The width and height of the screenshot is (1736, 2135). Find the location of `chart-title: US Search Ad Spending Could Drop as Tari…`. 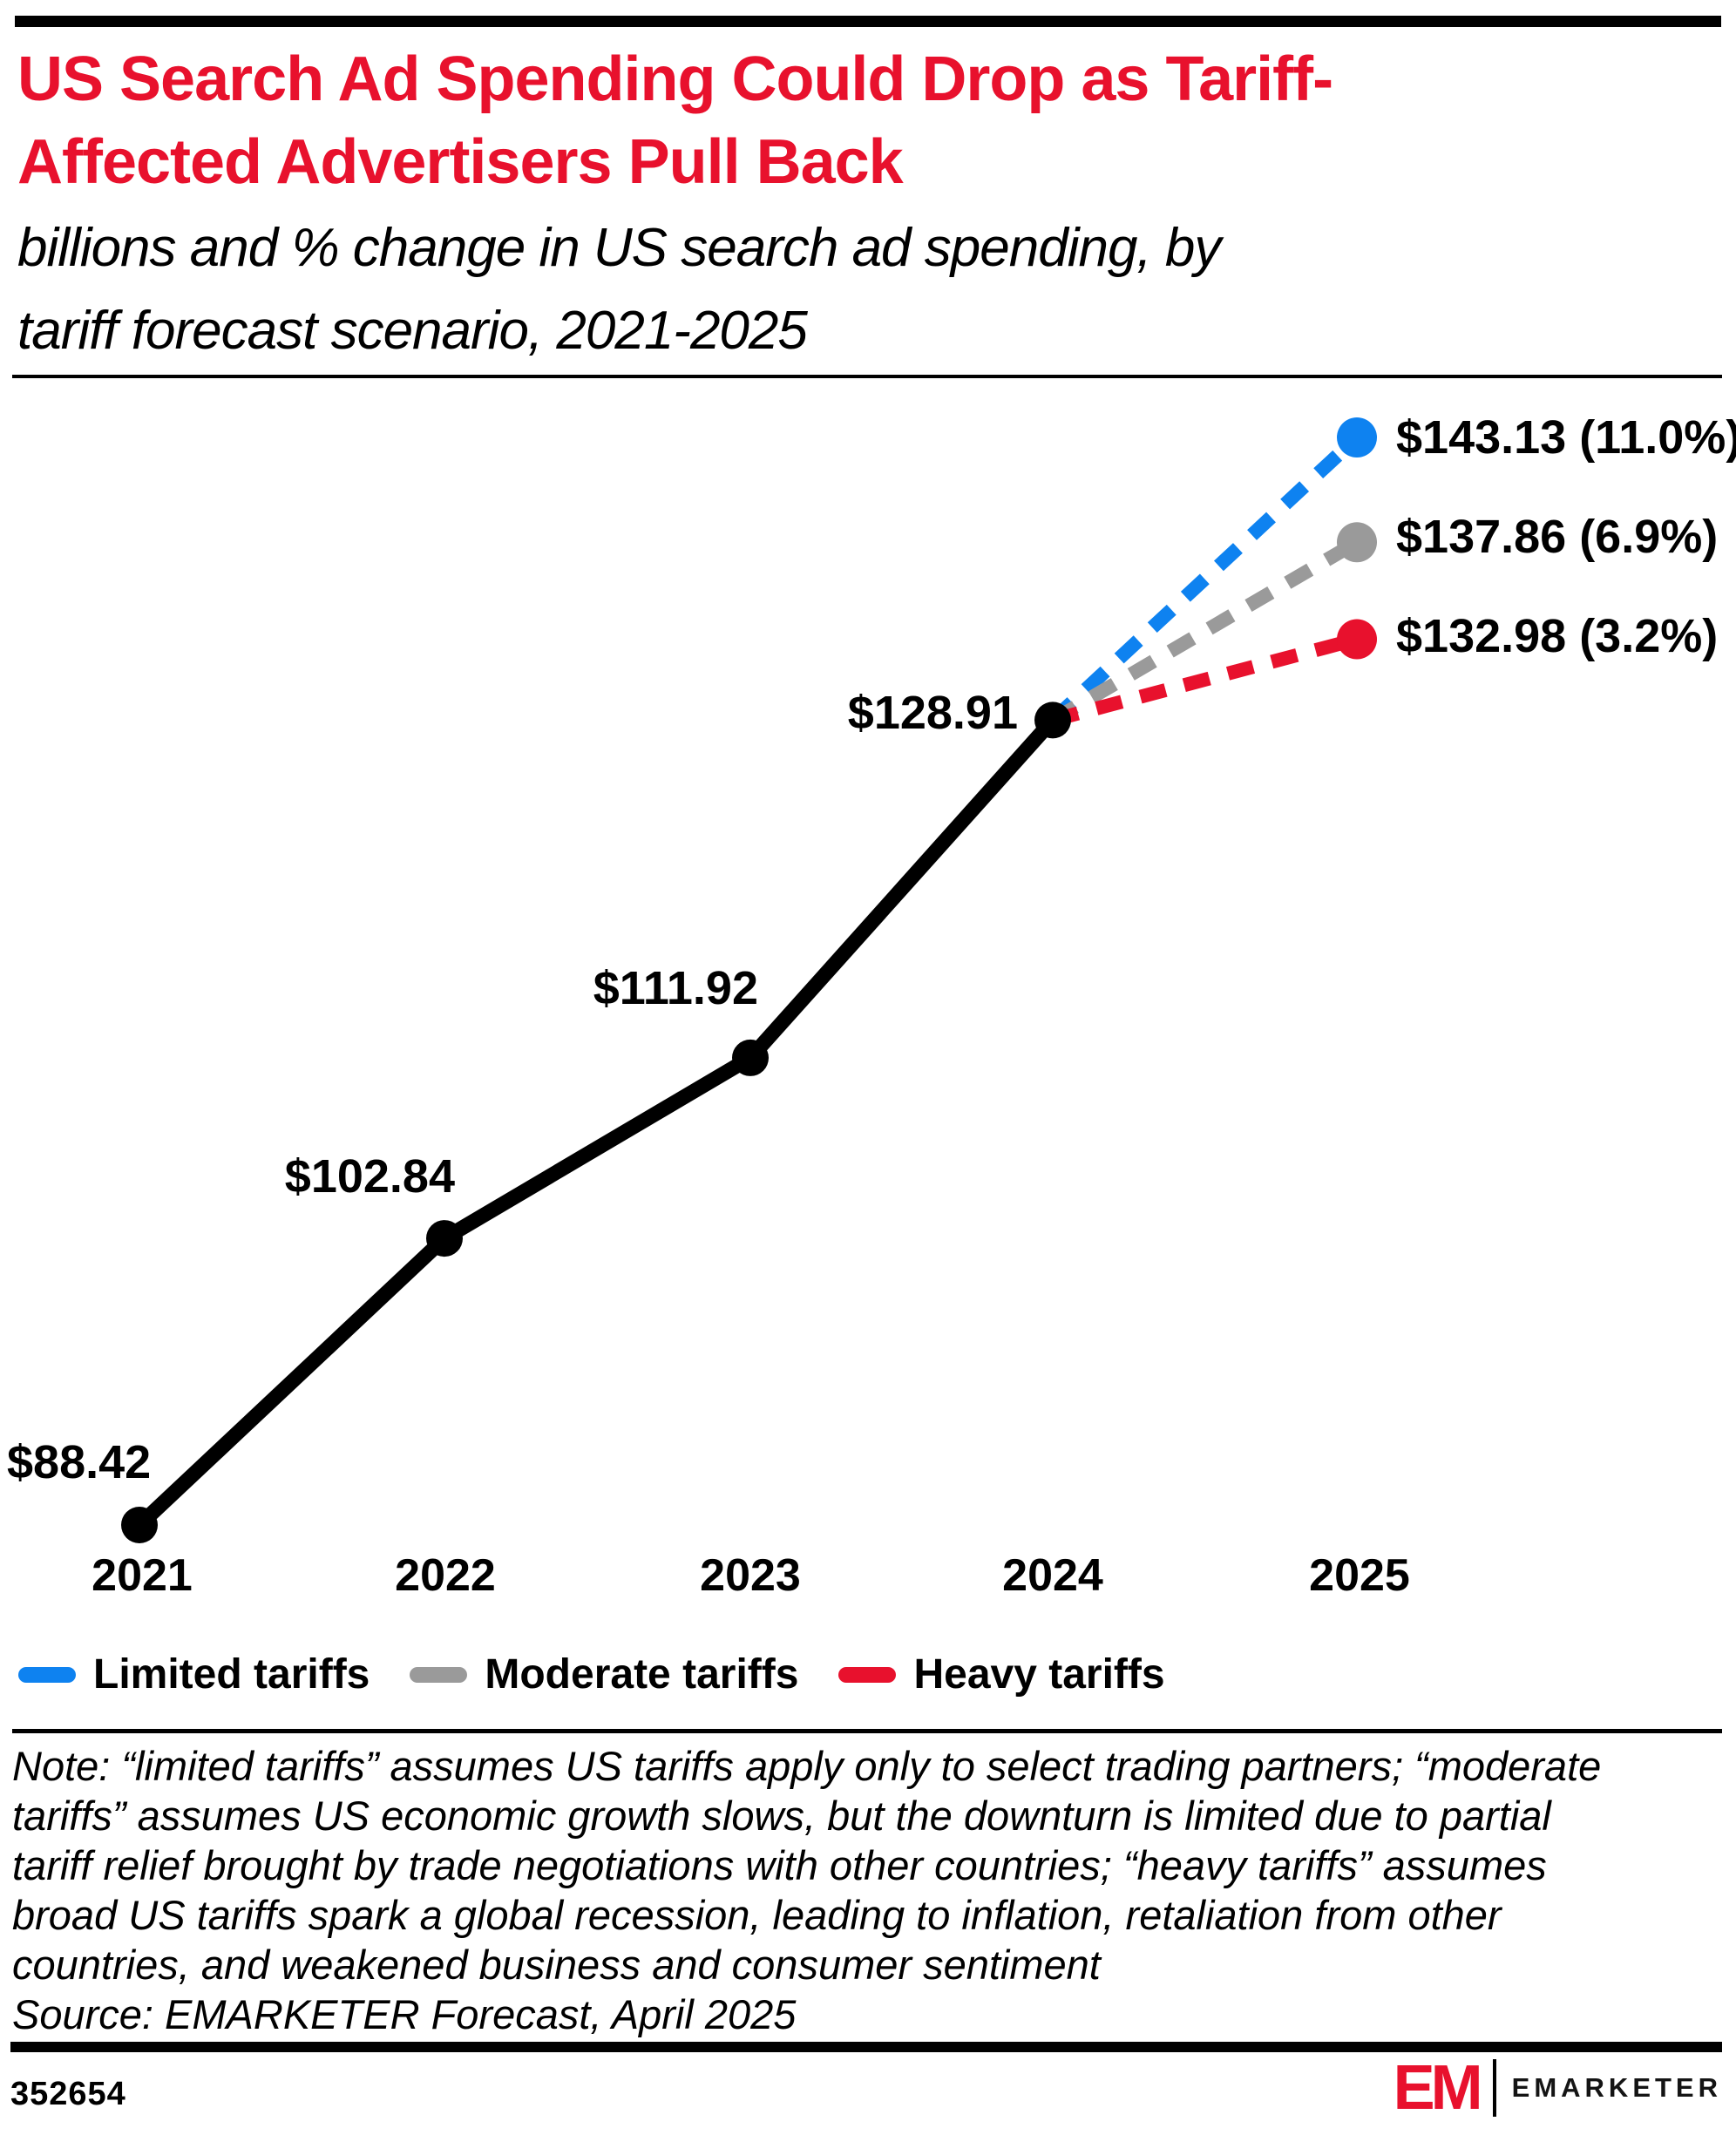

chart-title: US Search Ad Spending Could Drop as Tari… is located at coordinates (845, 121).